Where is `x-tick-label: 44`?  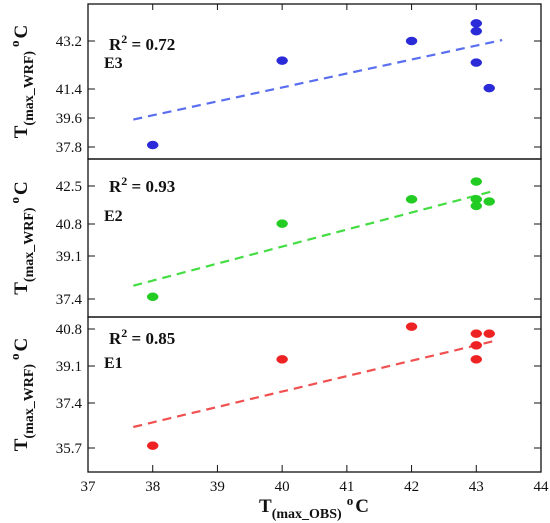
x-tick-label: 44 is located at coordinates (542, 487).